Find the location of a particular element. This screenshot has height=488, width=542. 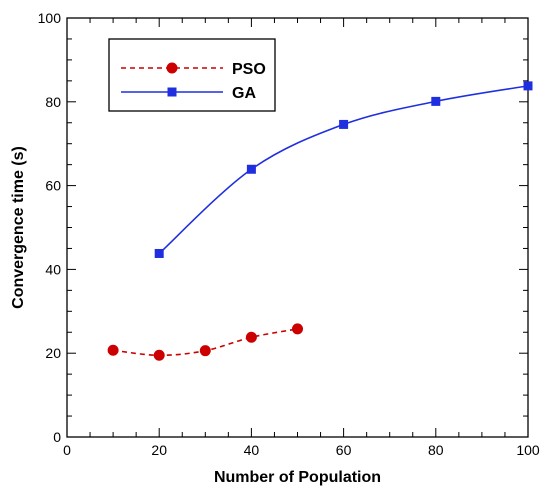

x-axis-title: Number of Population is located at coordinates (297, 477).